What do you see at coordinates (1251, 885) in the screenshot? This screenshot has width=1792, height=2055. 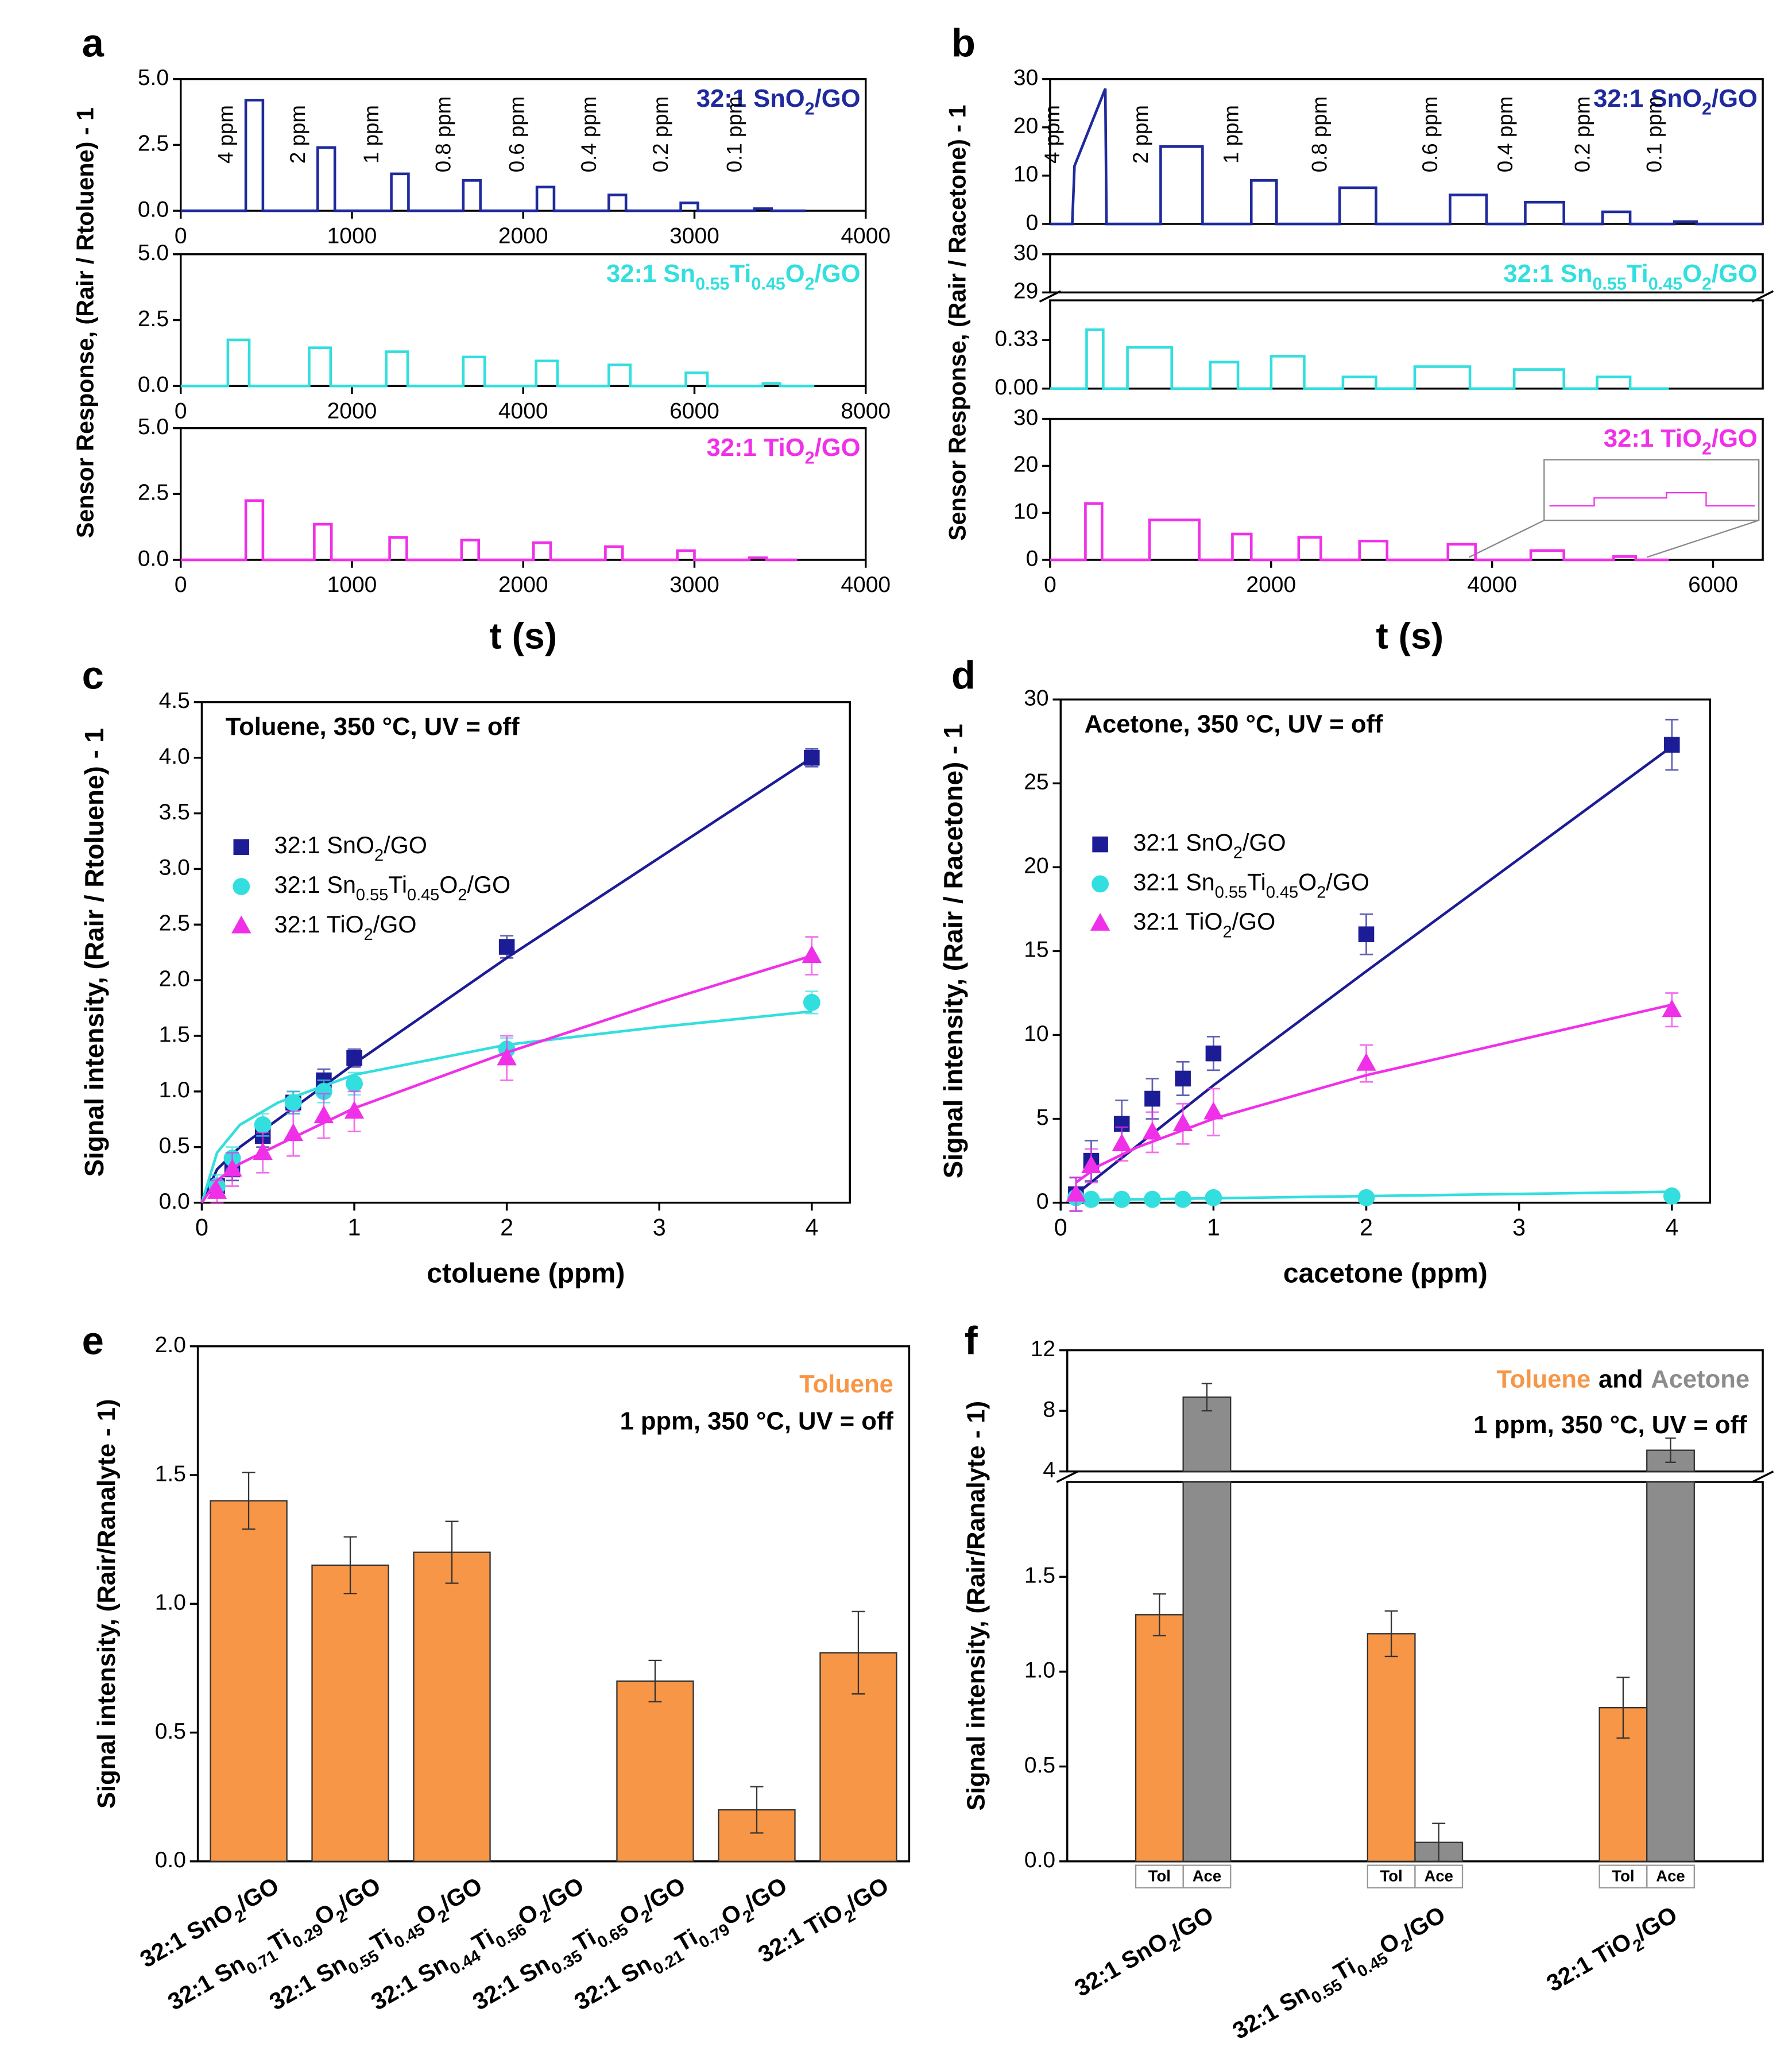 I see `legend-label: 32:1 Sn0.55Ti0.45O2/GO` at bounding box center [1251, 885].